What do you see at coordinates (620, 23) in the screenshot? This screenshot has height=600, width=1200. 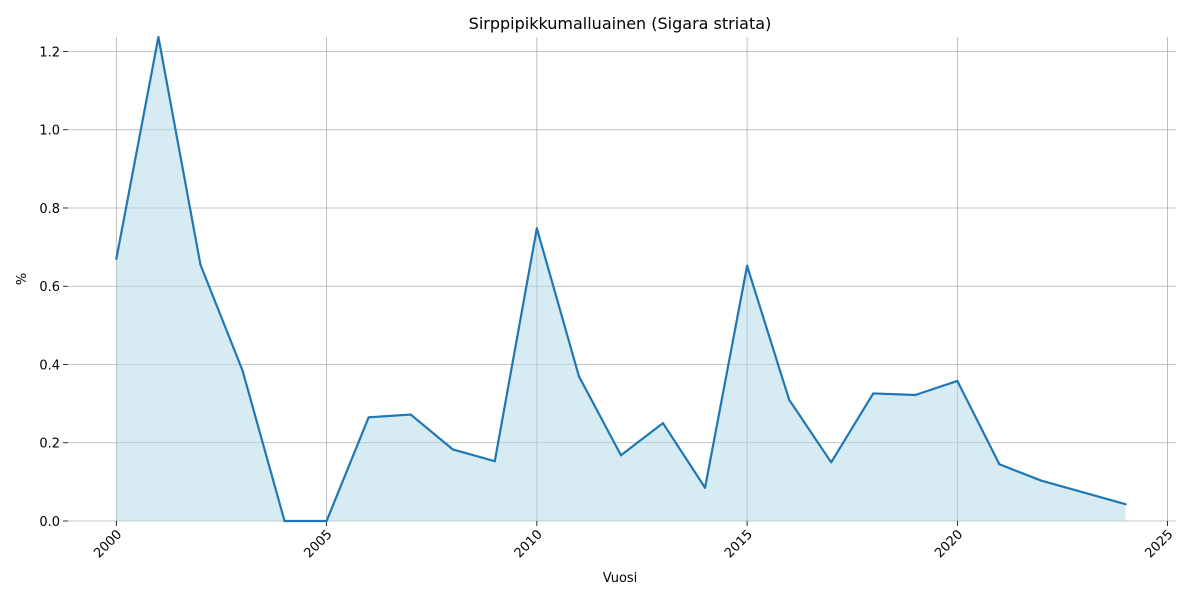 I see `chart-title: Sirppipikkumalluainen (Sigara striata)` at bounding box center [620, 23].